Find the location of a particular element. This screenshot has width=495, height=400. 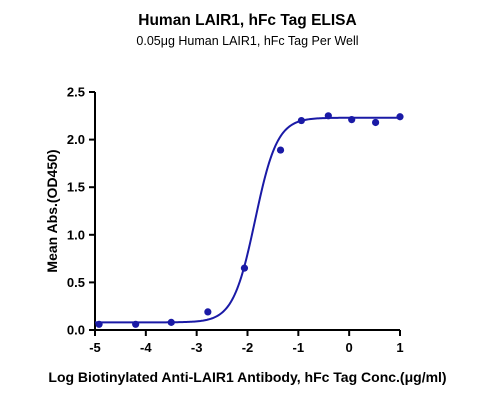

x-tick-label: 1 is located at coordinates (399, 347).